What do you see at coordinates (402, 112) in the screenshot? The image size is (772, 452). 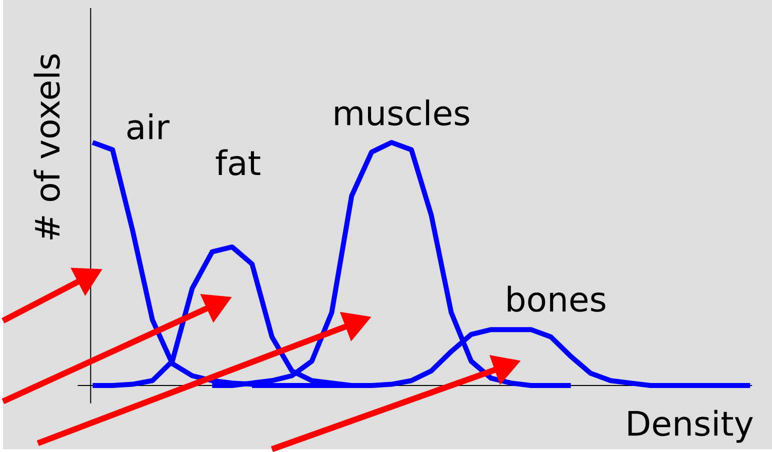 I see `series-label: muscles` at bounding box center [402, 112].